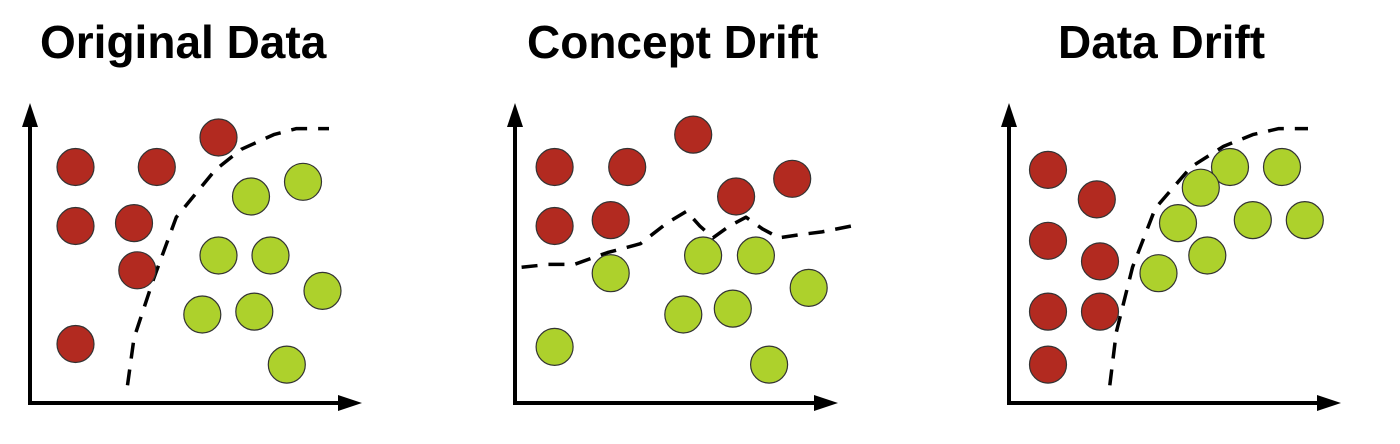  I want to click on panel-title: Data Drift, so click(1162, 42).